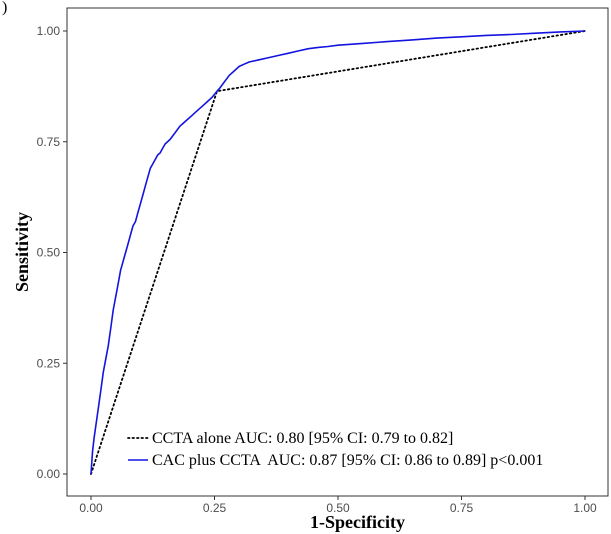 The height and width of the screenshot is (534, 611). Describe the element at coordinates (585, 508) in the screenshot. I see `x-tick-label: 1.00` at that location.